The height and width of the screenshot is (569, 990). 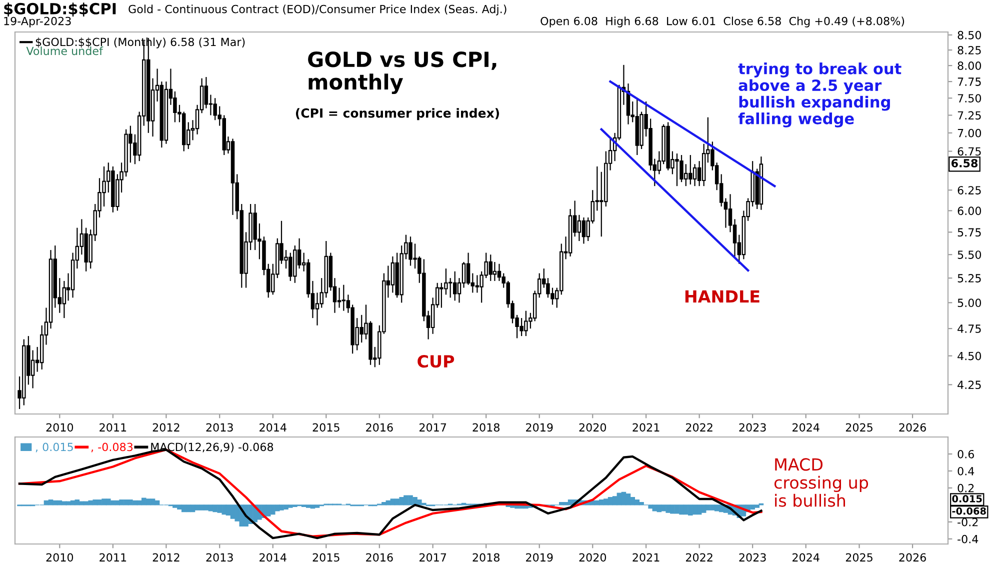 I want to click on annotation: HANDLE, so click(x=722, y=296).